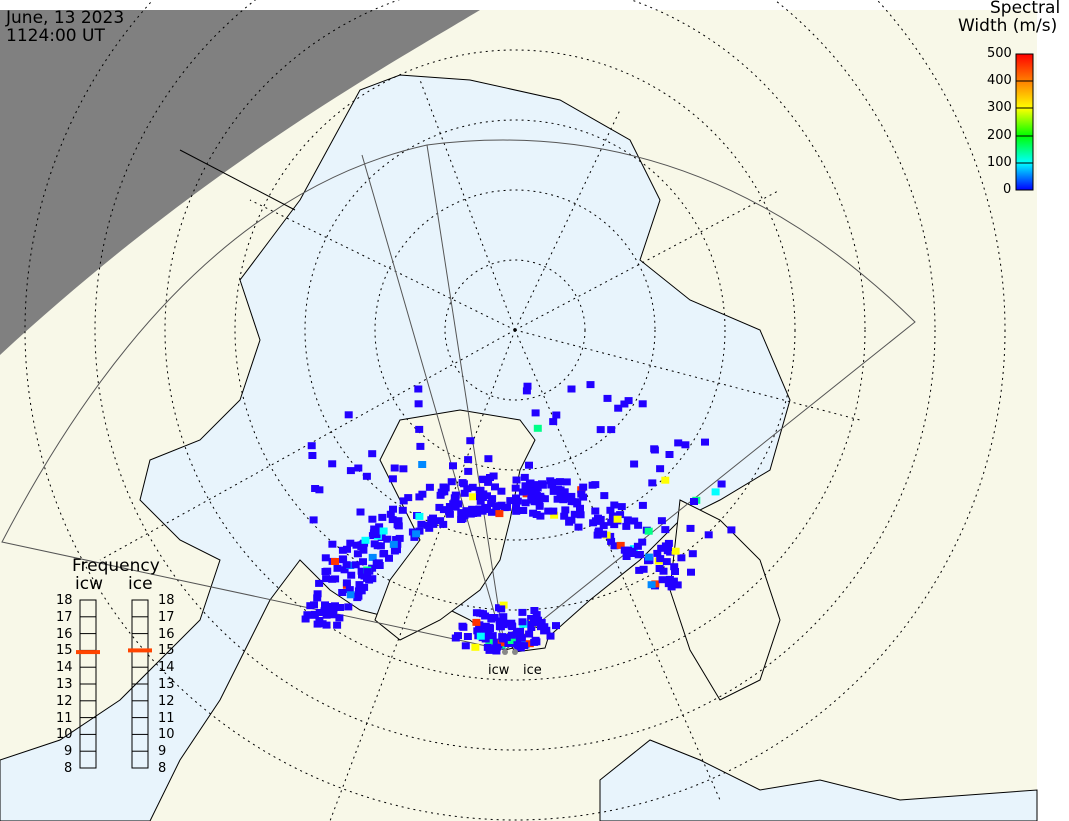  What do you see at coordinates (68, 752) in the screenshot?
I see `freq-tick: 9` at bounding box center [68, 752].